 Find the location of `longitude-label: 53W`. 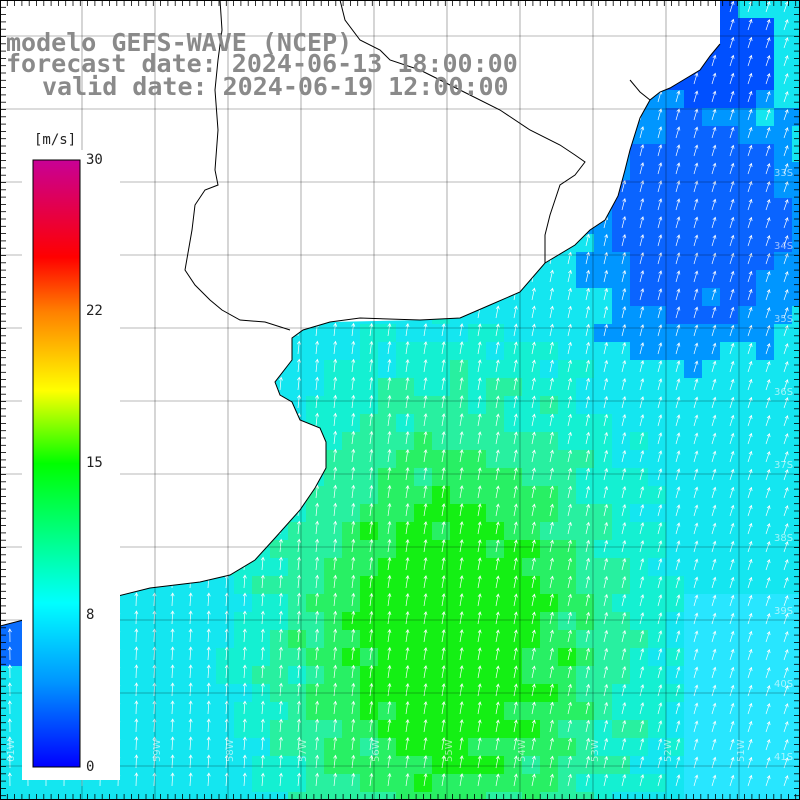

longitude-label: 53W is located at coordinates (595, 750).